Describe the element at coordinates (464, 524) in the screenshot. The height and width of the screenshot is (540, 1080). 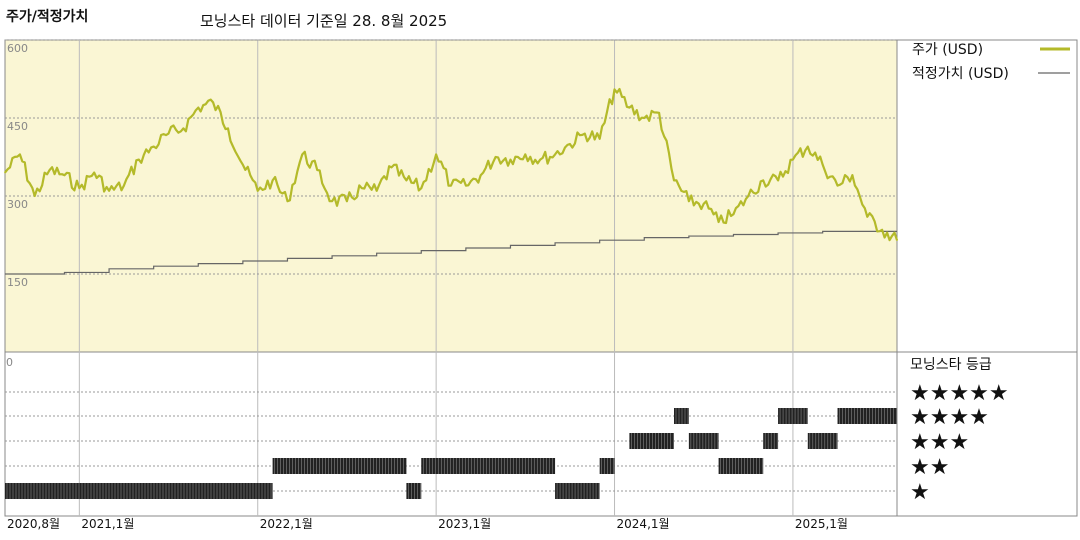
I see `x-tick-label: 2023,1월` at that location.